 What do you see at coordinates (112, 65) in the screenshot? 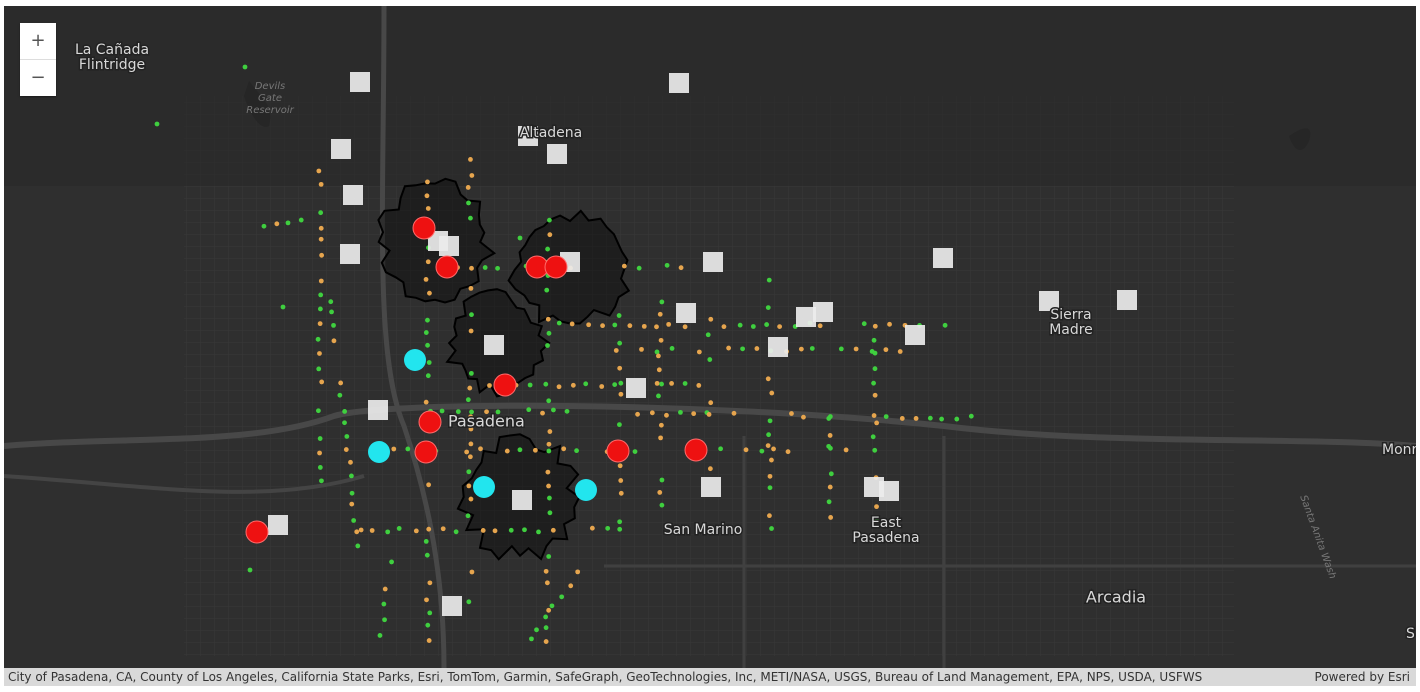
I see `place-label: Flintridge` at bounding box center [112, 65].